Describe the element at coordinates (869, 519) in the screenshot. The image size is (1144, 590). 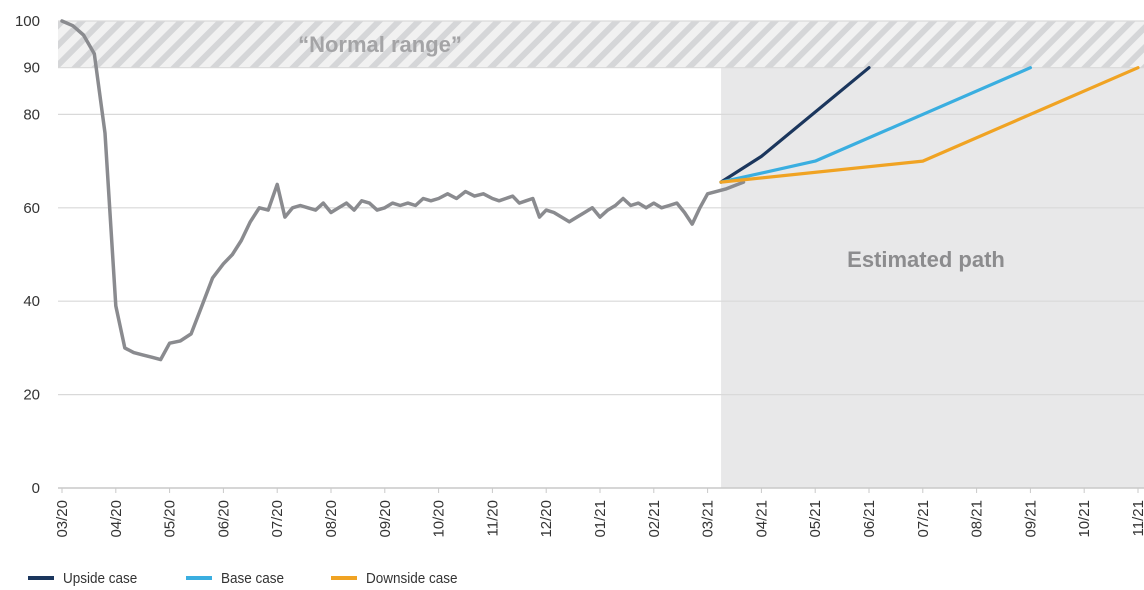
I see `x-tick-label: 06/21` at that location.